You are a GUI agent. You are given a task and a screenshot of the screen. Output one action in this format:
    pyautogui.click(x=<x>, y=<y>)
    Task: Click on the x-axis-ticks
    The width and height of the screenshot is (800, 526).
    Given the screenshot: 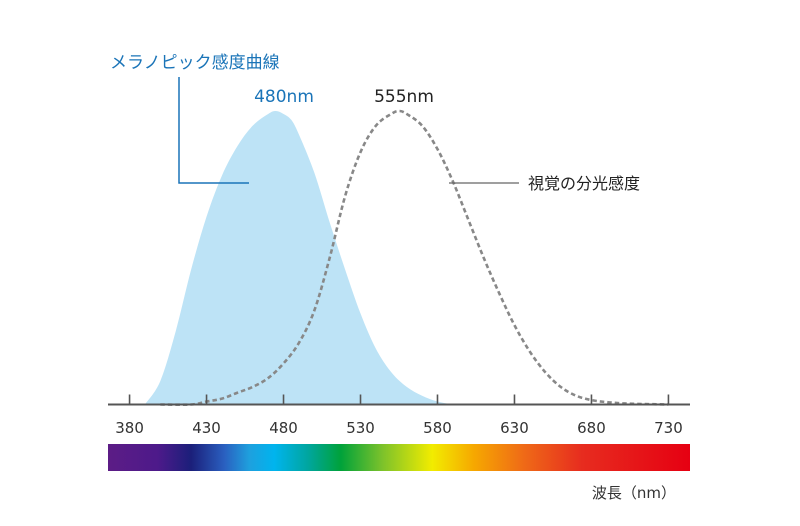 What is the action you would take?
    pyautogui.click(x=399, y=399)
    